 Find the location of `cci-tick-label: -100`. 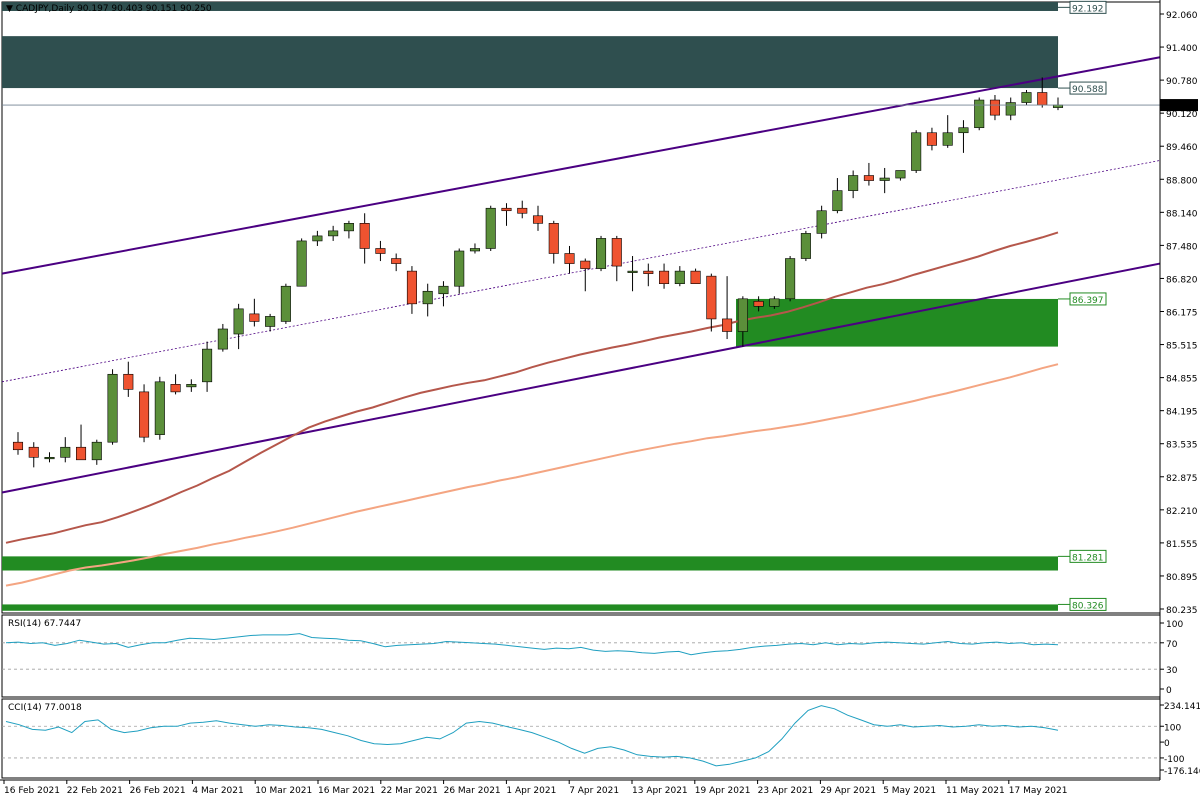

cci-tick-label: -100 is located at coordinates (1174, 760).